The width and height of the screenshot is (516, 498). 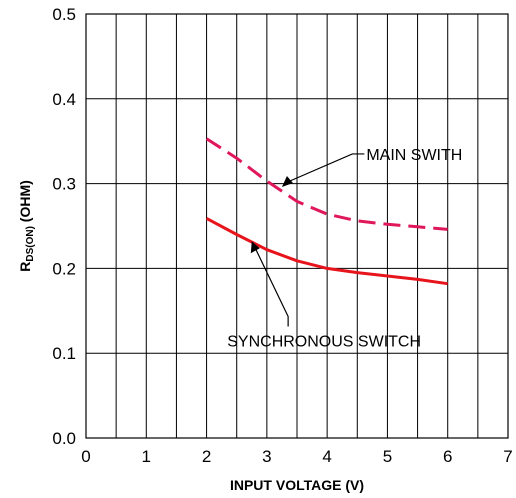 I want to click on y-axis-title: RDS(ON) (OHM), so click(x=26, y=226).